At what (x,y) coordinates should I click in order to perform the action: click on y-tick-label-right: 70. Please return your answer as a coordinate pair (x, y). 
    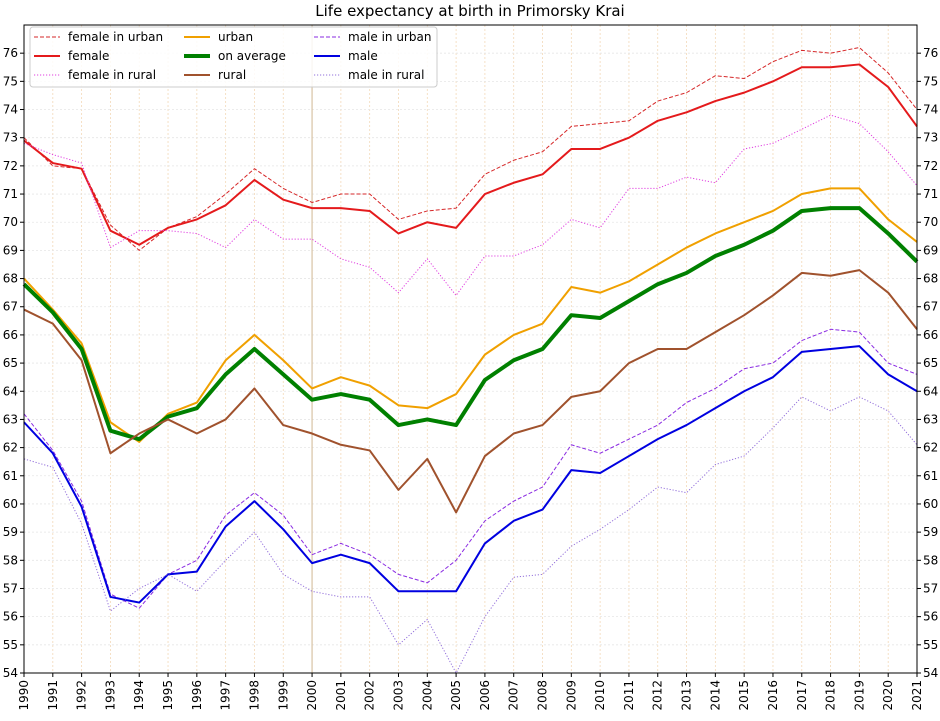
    Looking at the image, I should click on (930, 222).